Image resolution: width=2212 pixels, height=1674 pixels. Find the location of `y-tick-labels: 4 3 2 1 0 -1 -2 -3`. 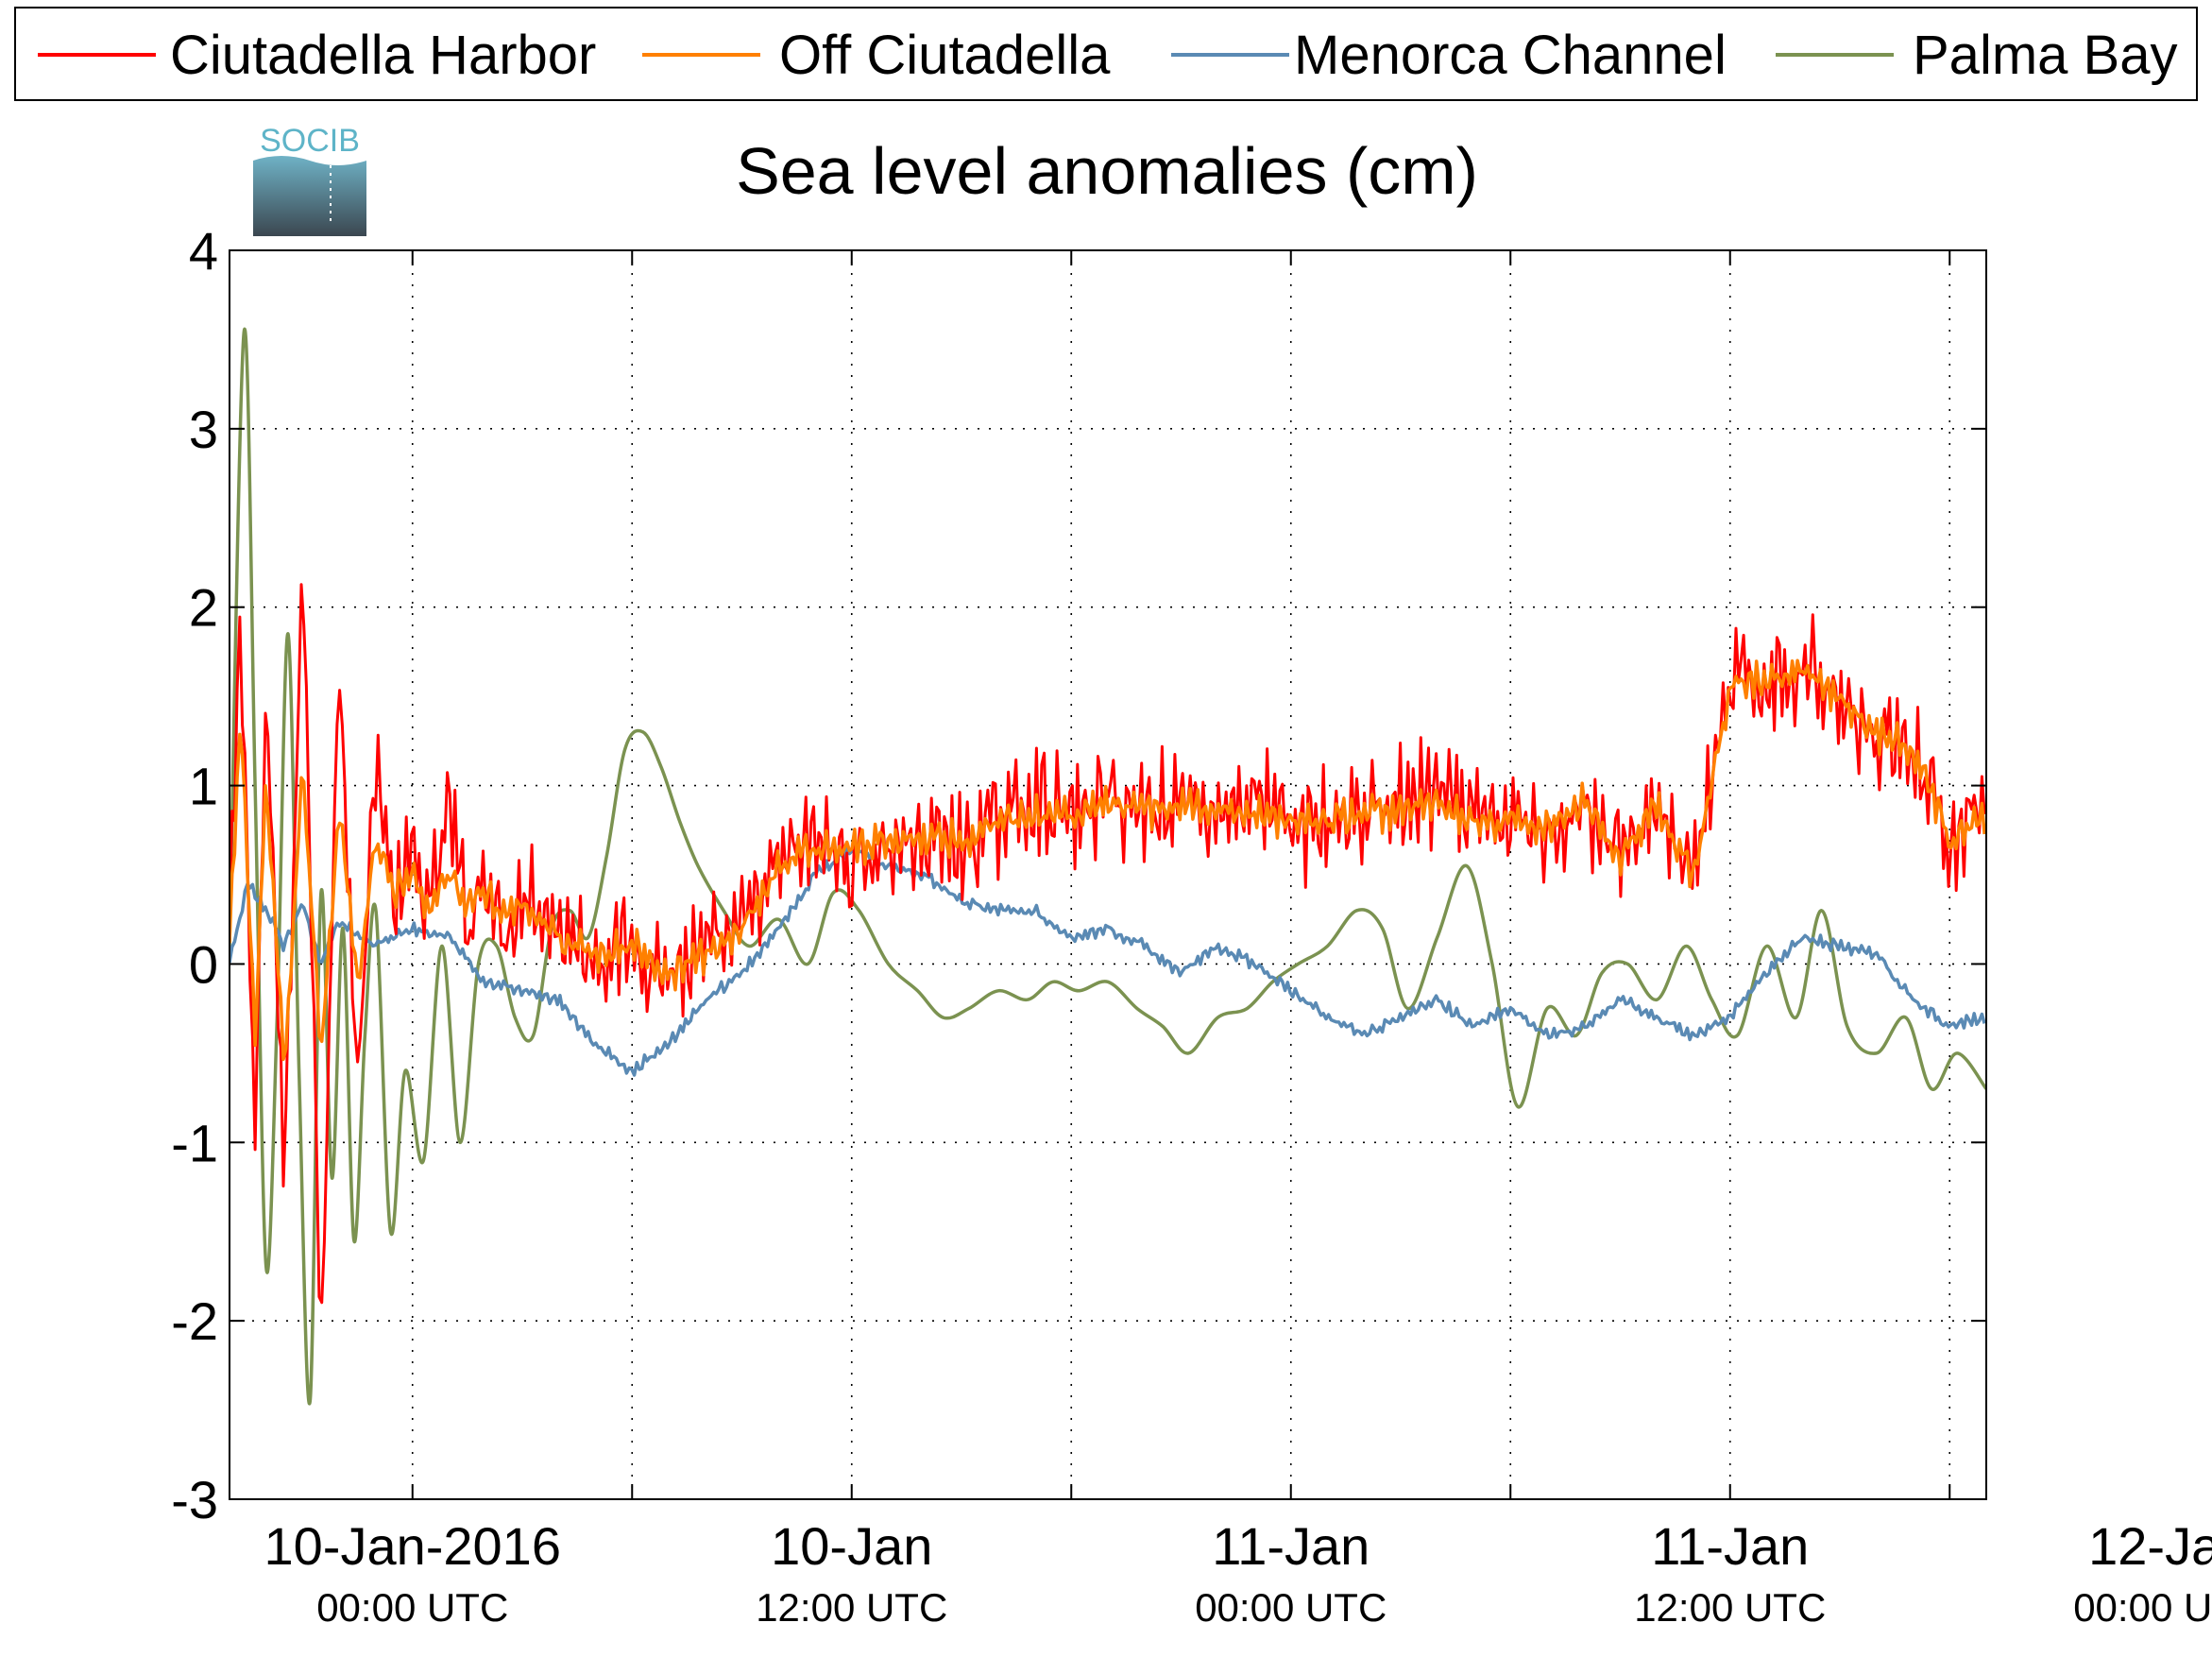

y-tick-labels: 4 3 2 1 0 -1 -2 -3 is located at coordinates (194, 875).